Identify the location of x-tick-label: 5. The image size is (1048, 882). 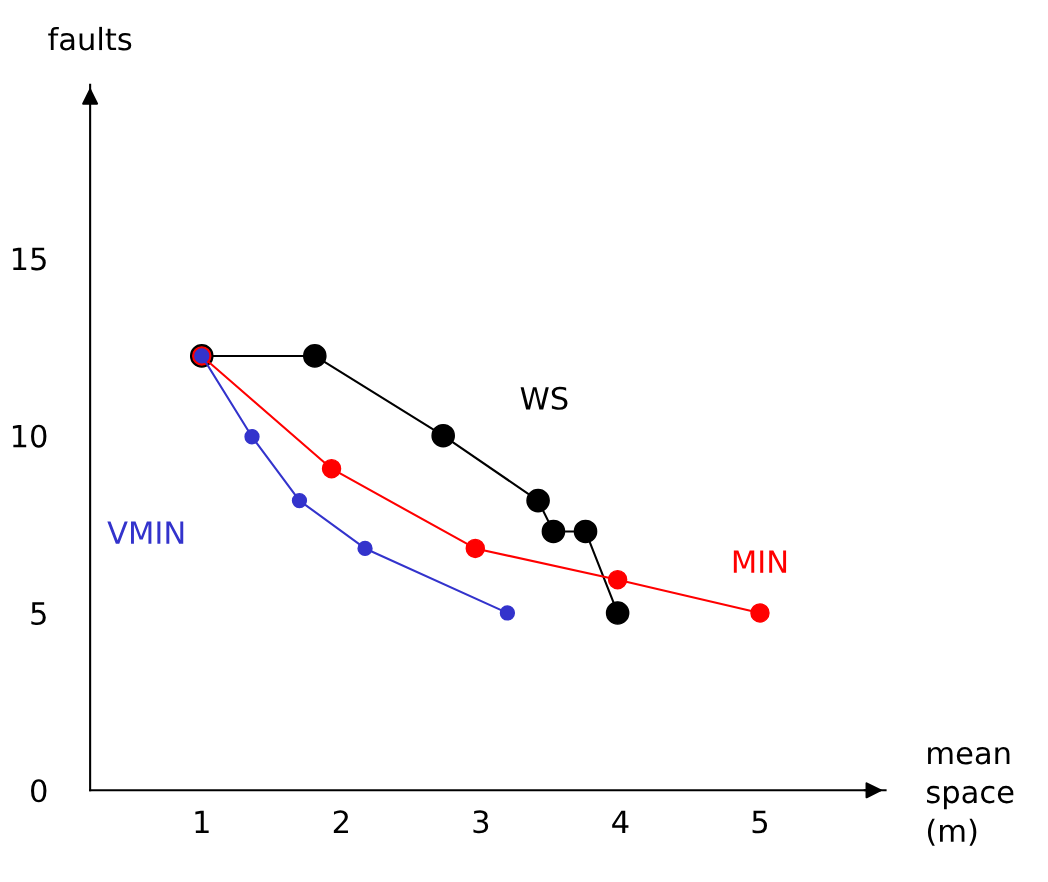
(760, 822).